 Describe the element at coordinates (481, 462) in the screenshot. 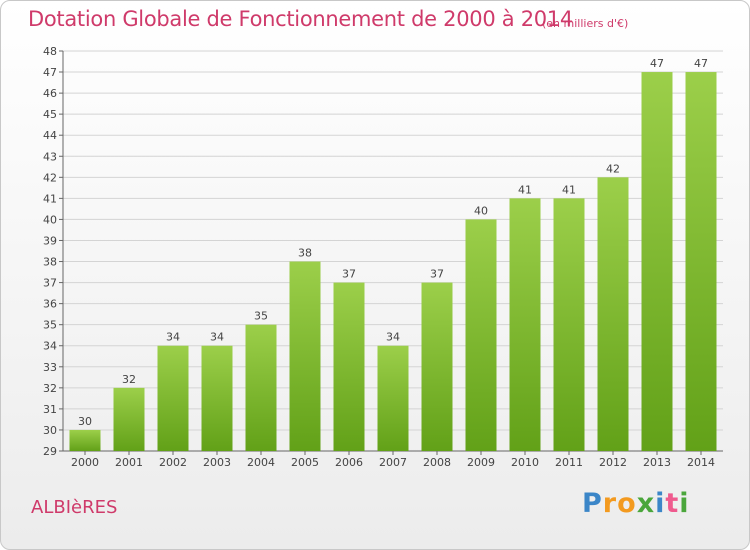

I see `x-tick-label: 2009` at that location.